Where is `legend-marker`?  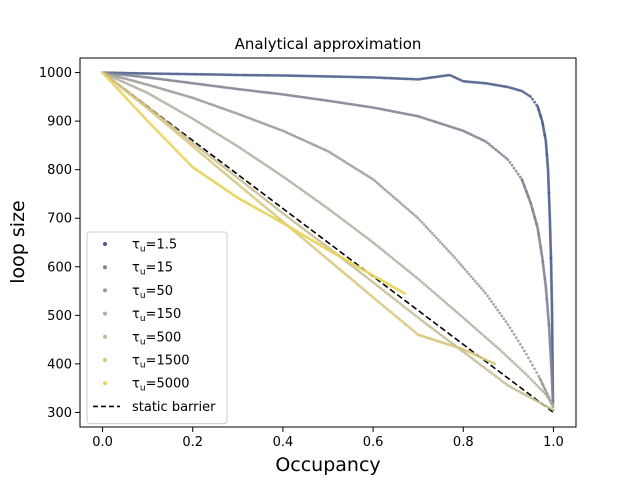 legend-marker is located at coordinates (105, 383).